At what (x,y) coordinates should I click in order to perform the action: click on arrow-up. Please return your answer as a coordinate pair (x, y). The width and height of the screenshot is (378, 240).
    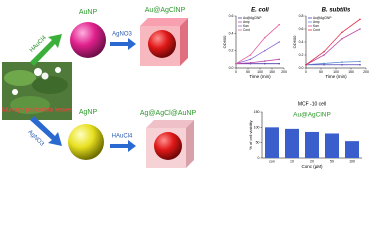
    Looking at the image, I should click on (46, 50).